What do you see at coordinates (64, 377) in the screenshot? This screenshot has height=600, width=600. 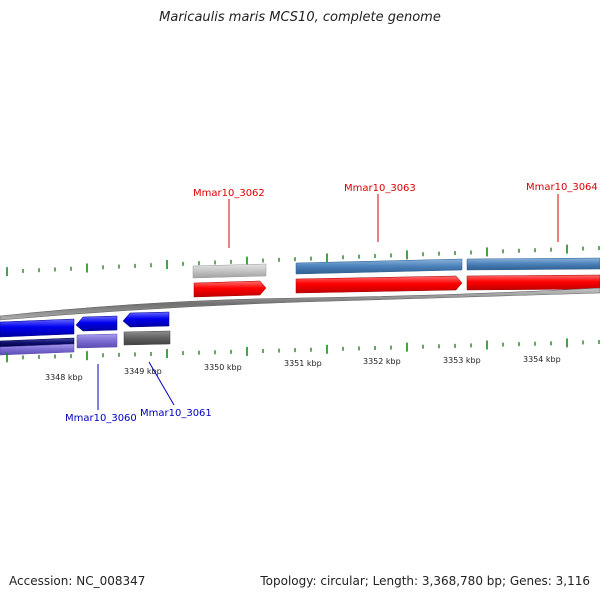 I see `scale-label: 3348 kbp` at bounding box center [64, 377].